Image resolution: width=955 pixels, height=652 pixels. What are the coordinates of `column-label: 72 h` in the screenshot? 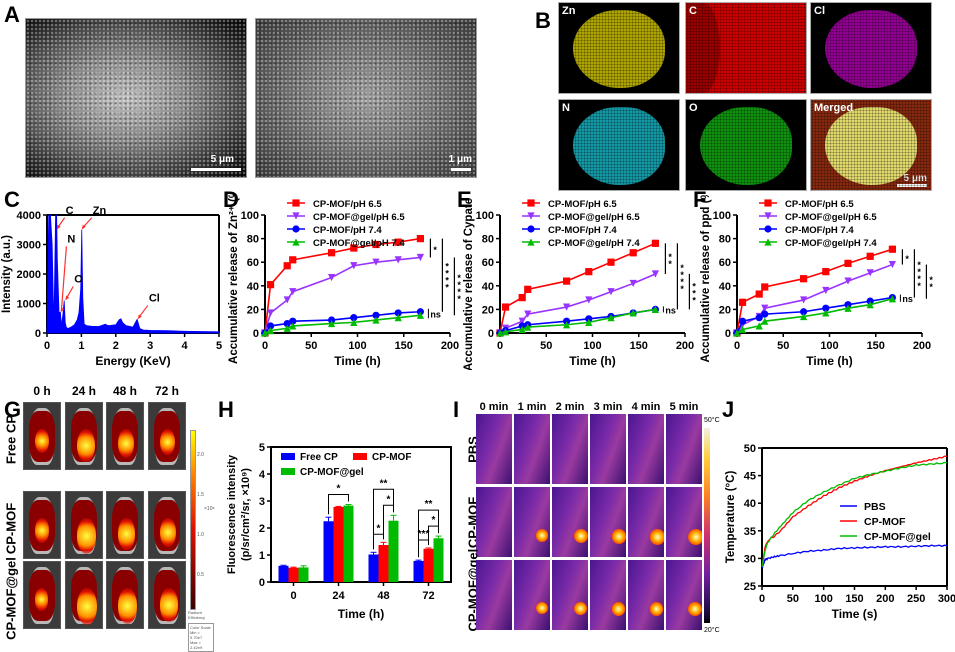 It's located at (166, 391).